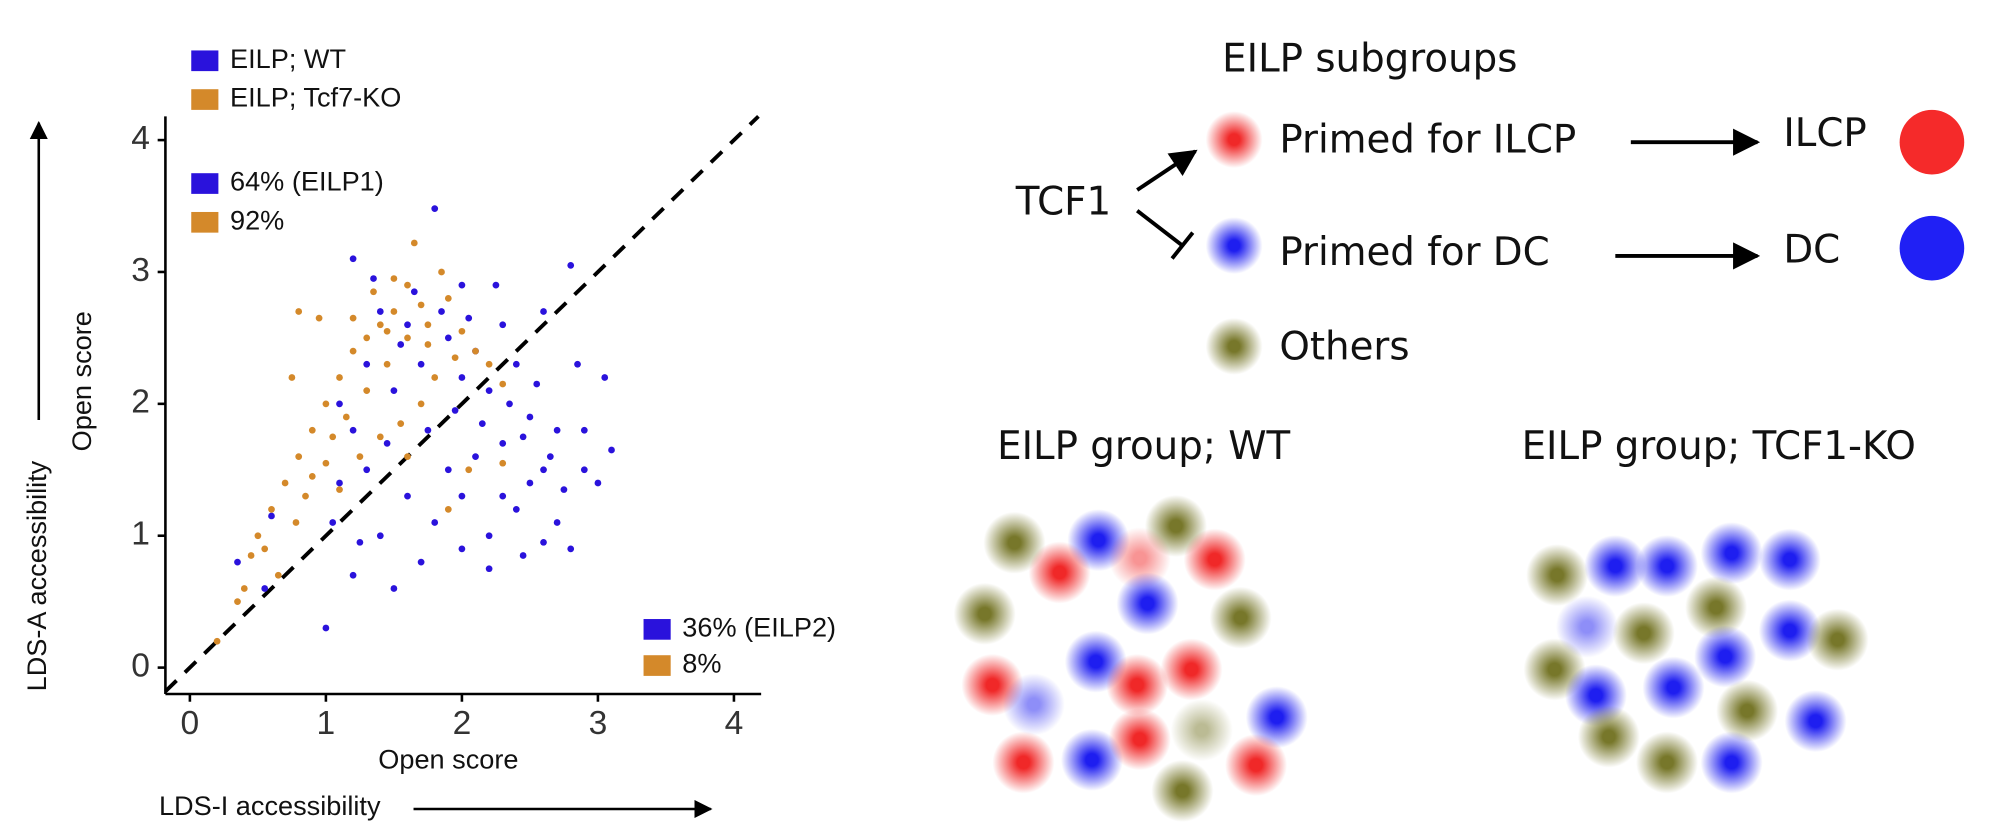  Describe the element at coordinates (1344, 346) in the screenshot. I see `subgroup-label: Others` at that location.